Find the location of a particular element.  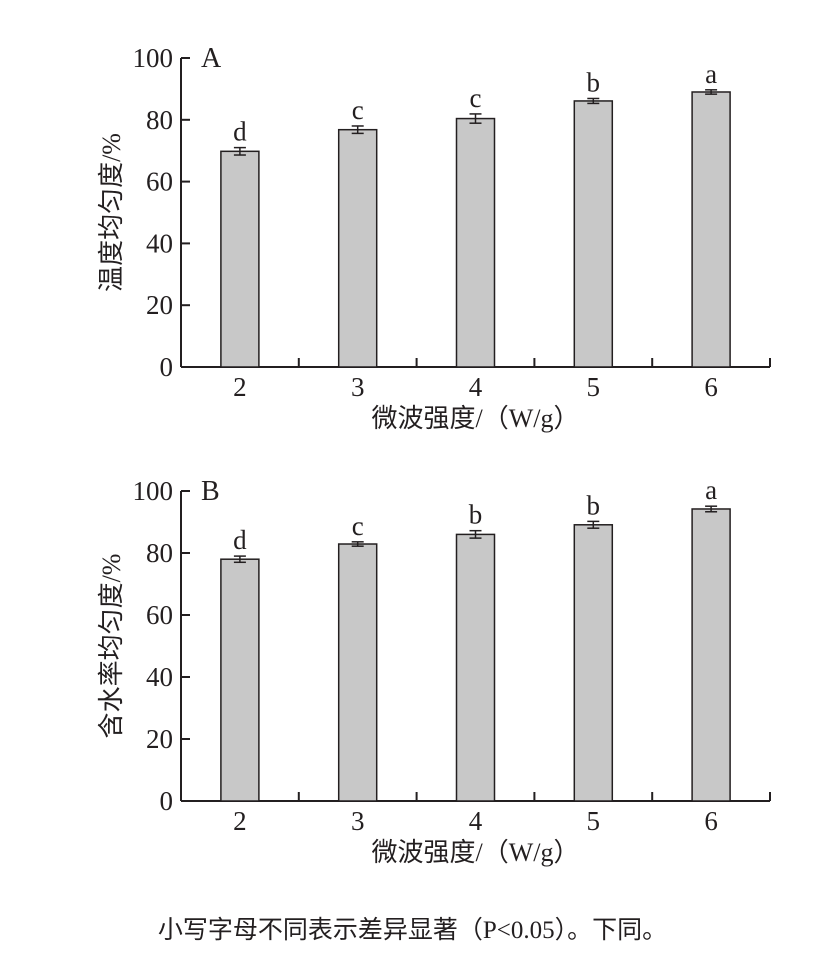

panel-b-y-tick-label: 40 is located at coordinates (159, 677).